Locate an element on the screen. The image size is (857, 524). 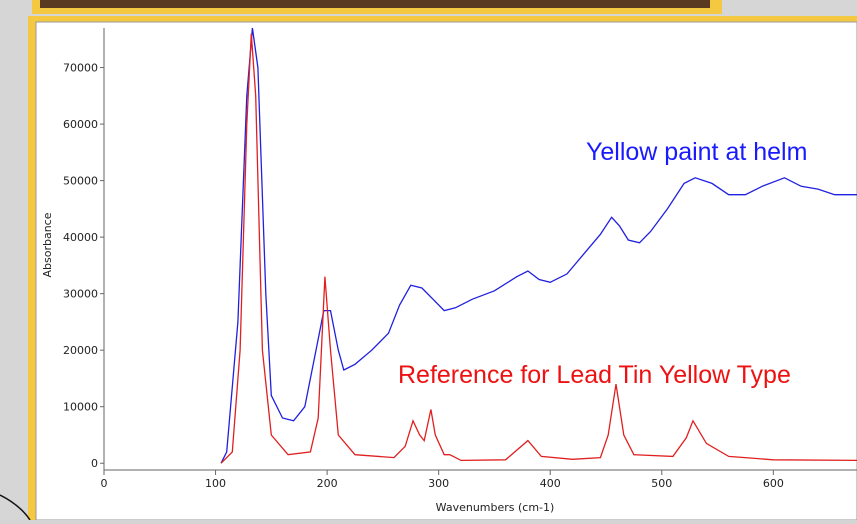
x-tick-label: 500 is located at coordinates (661, 483).